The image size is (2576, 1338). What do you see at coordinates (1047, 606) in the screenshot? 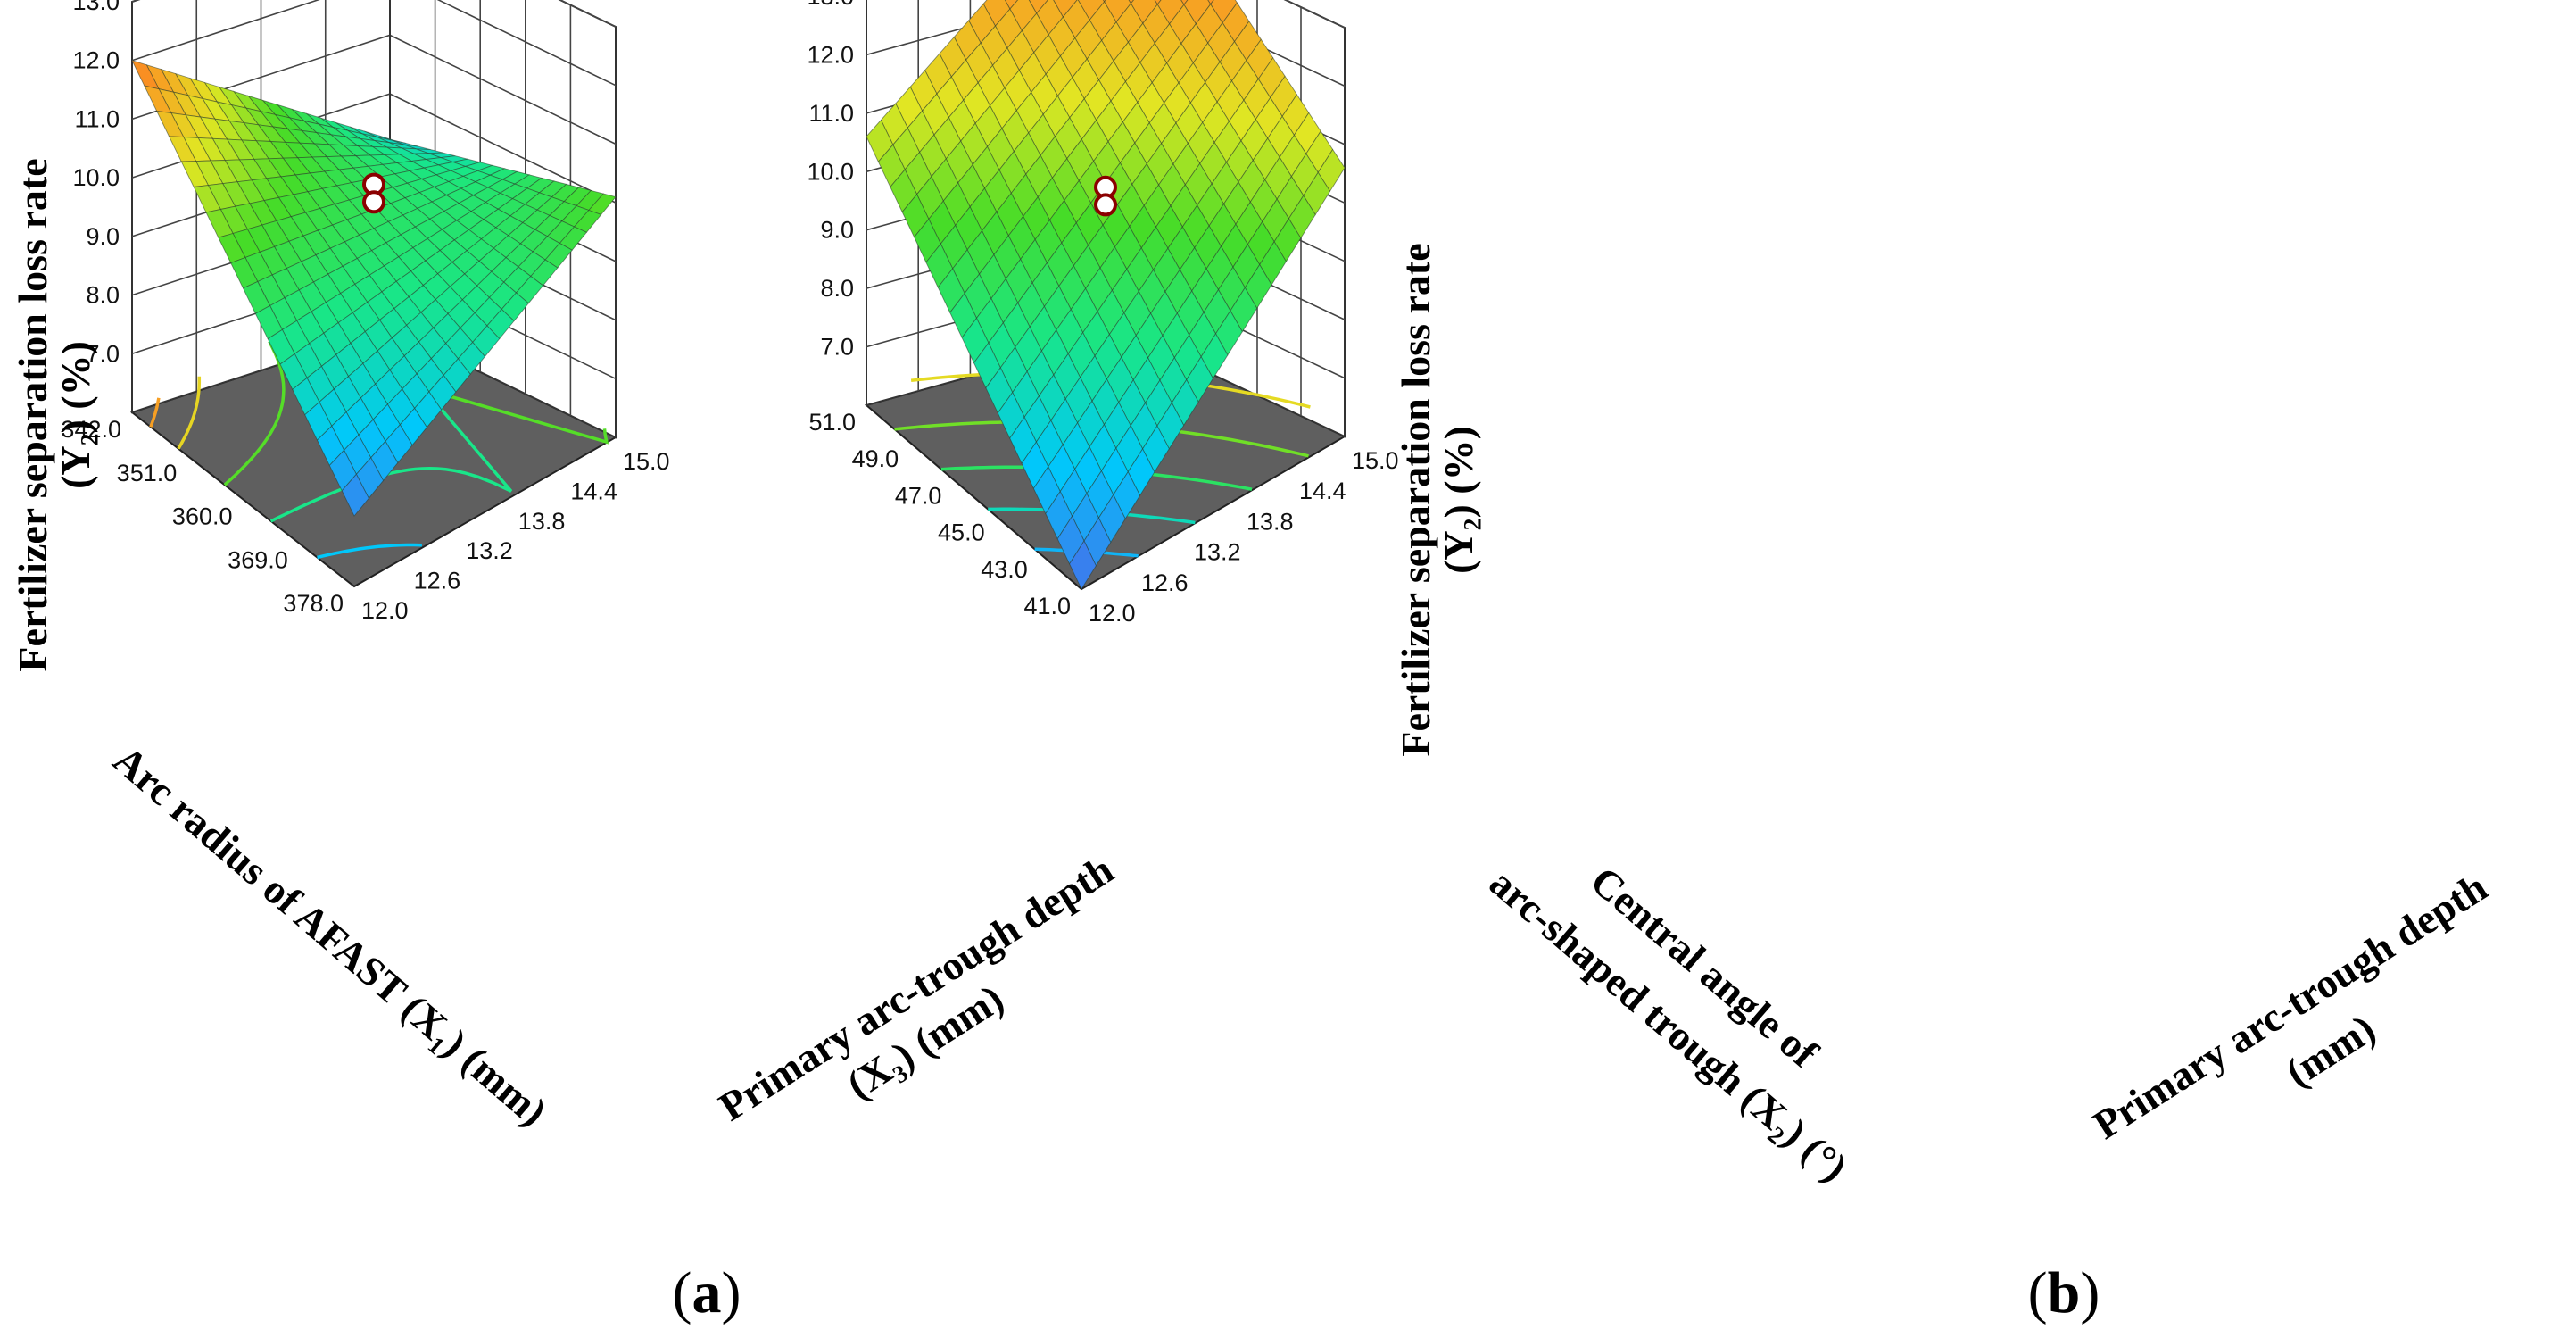
I see `left-tick-b-5: 41.0` at bounding box center [1047, 606].